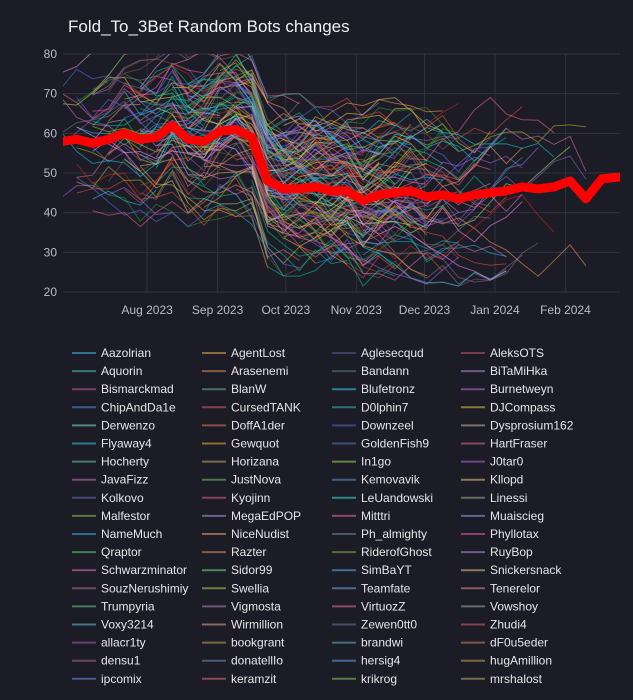 This screenshot has width=633, height=700. I want to click on legend-item: ipcomix, so click(107, 679).